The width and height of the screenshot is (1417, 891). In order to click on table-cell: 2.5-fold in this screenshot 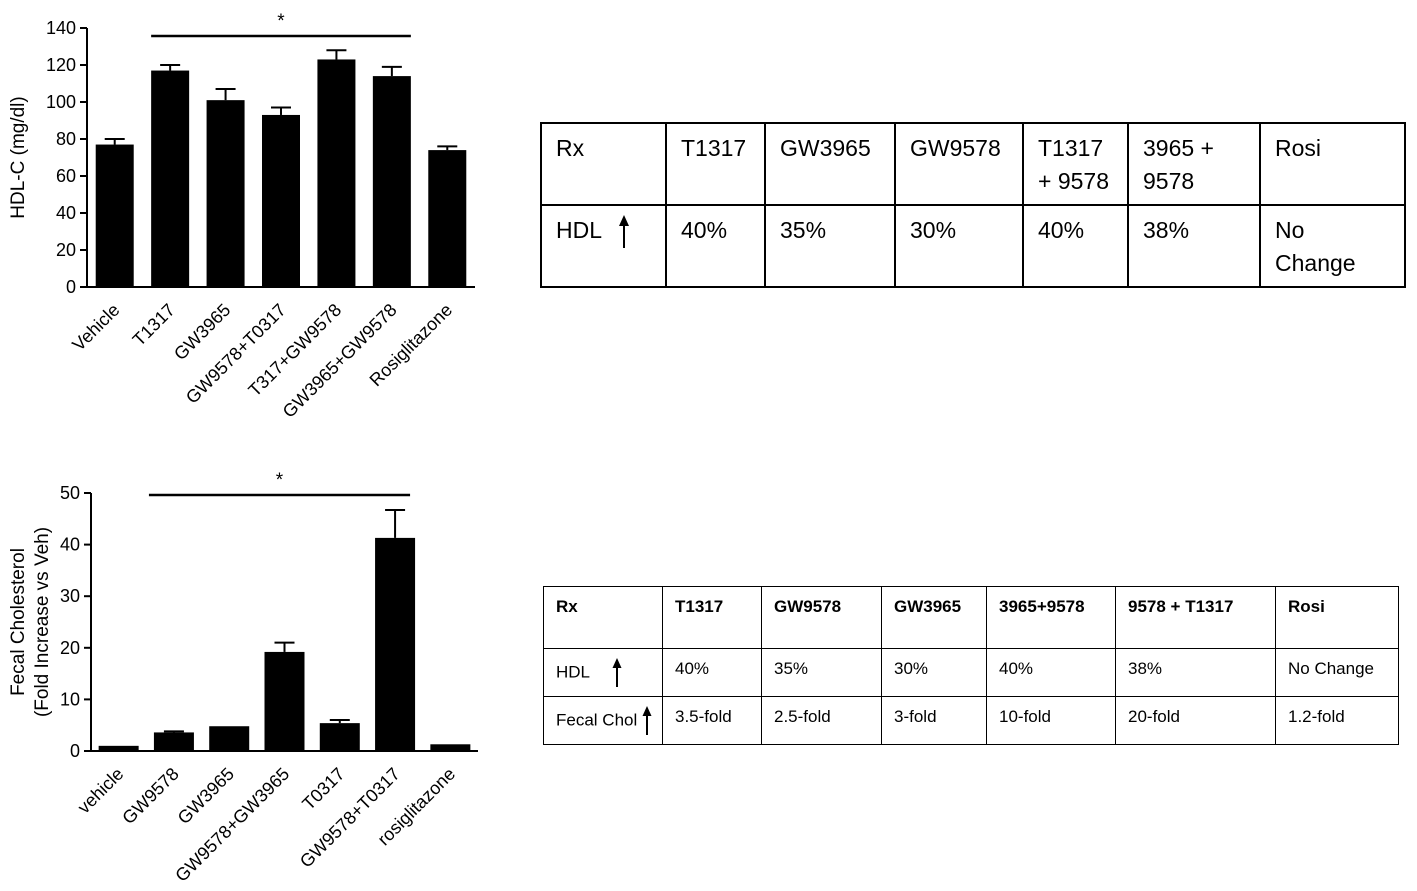, I will do `click(821, 720)`.